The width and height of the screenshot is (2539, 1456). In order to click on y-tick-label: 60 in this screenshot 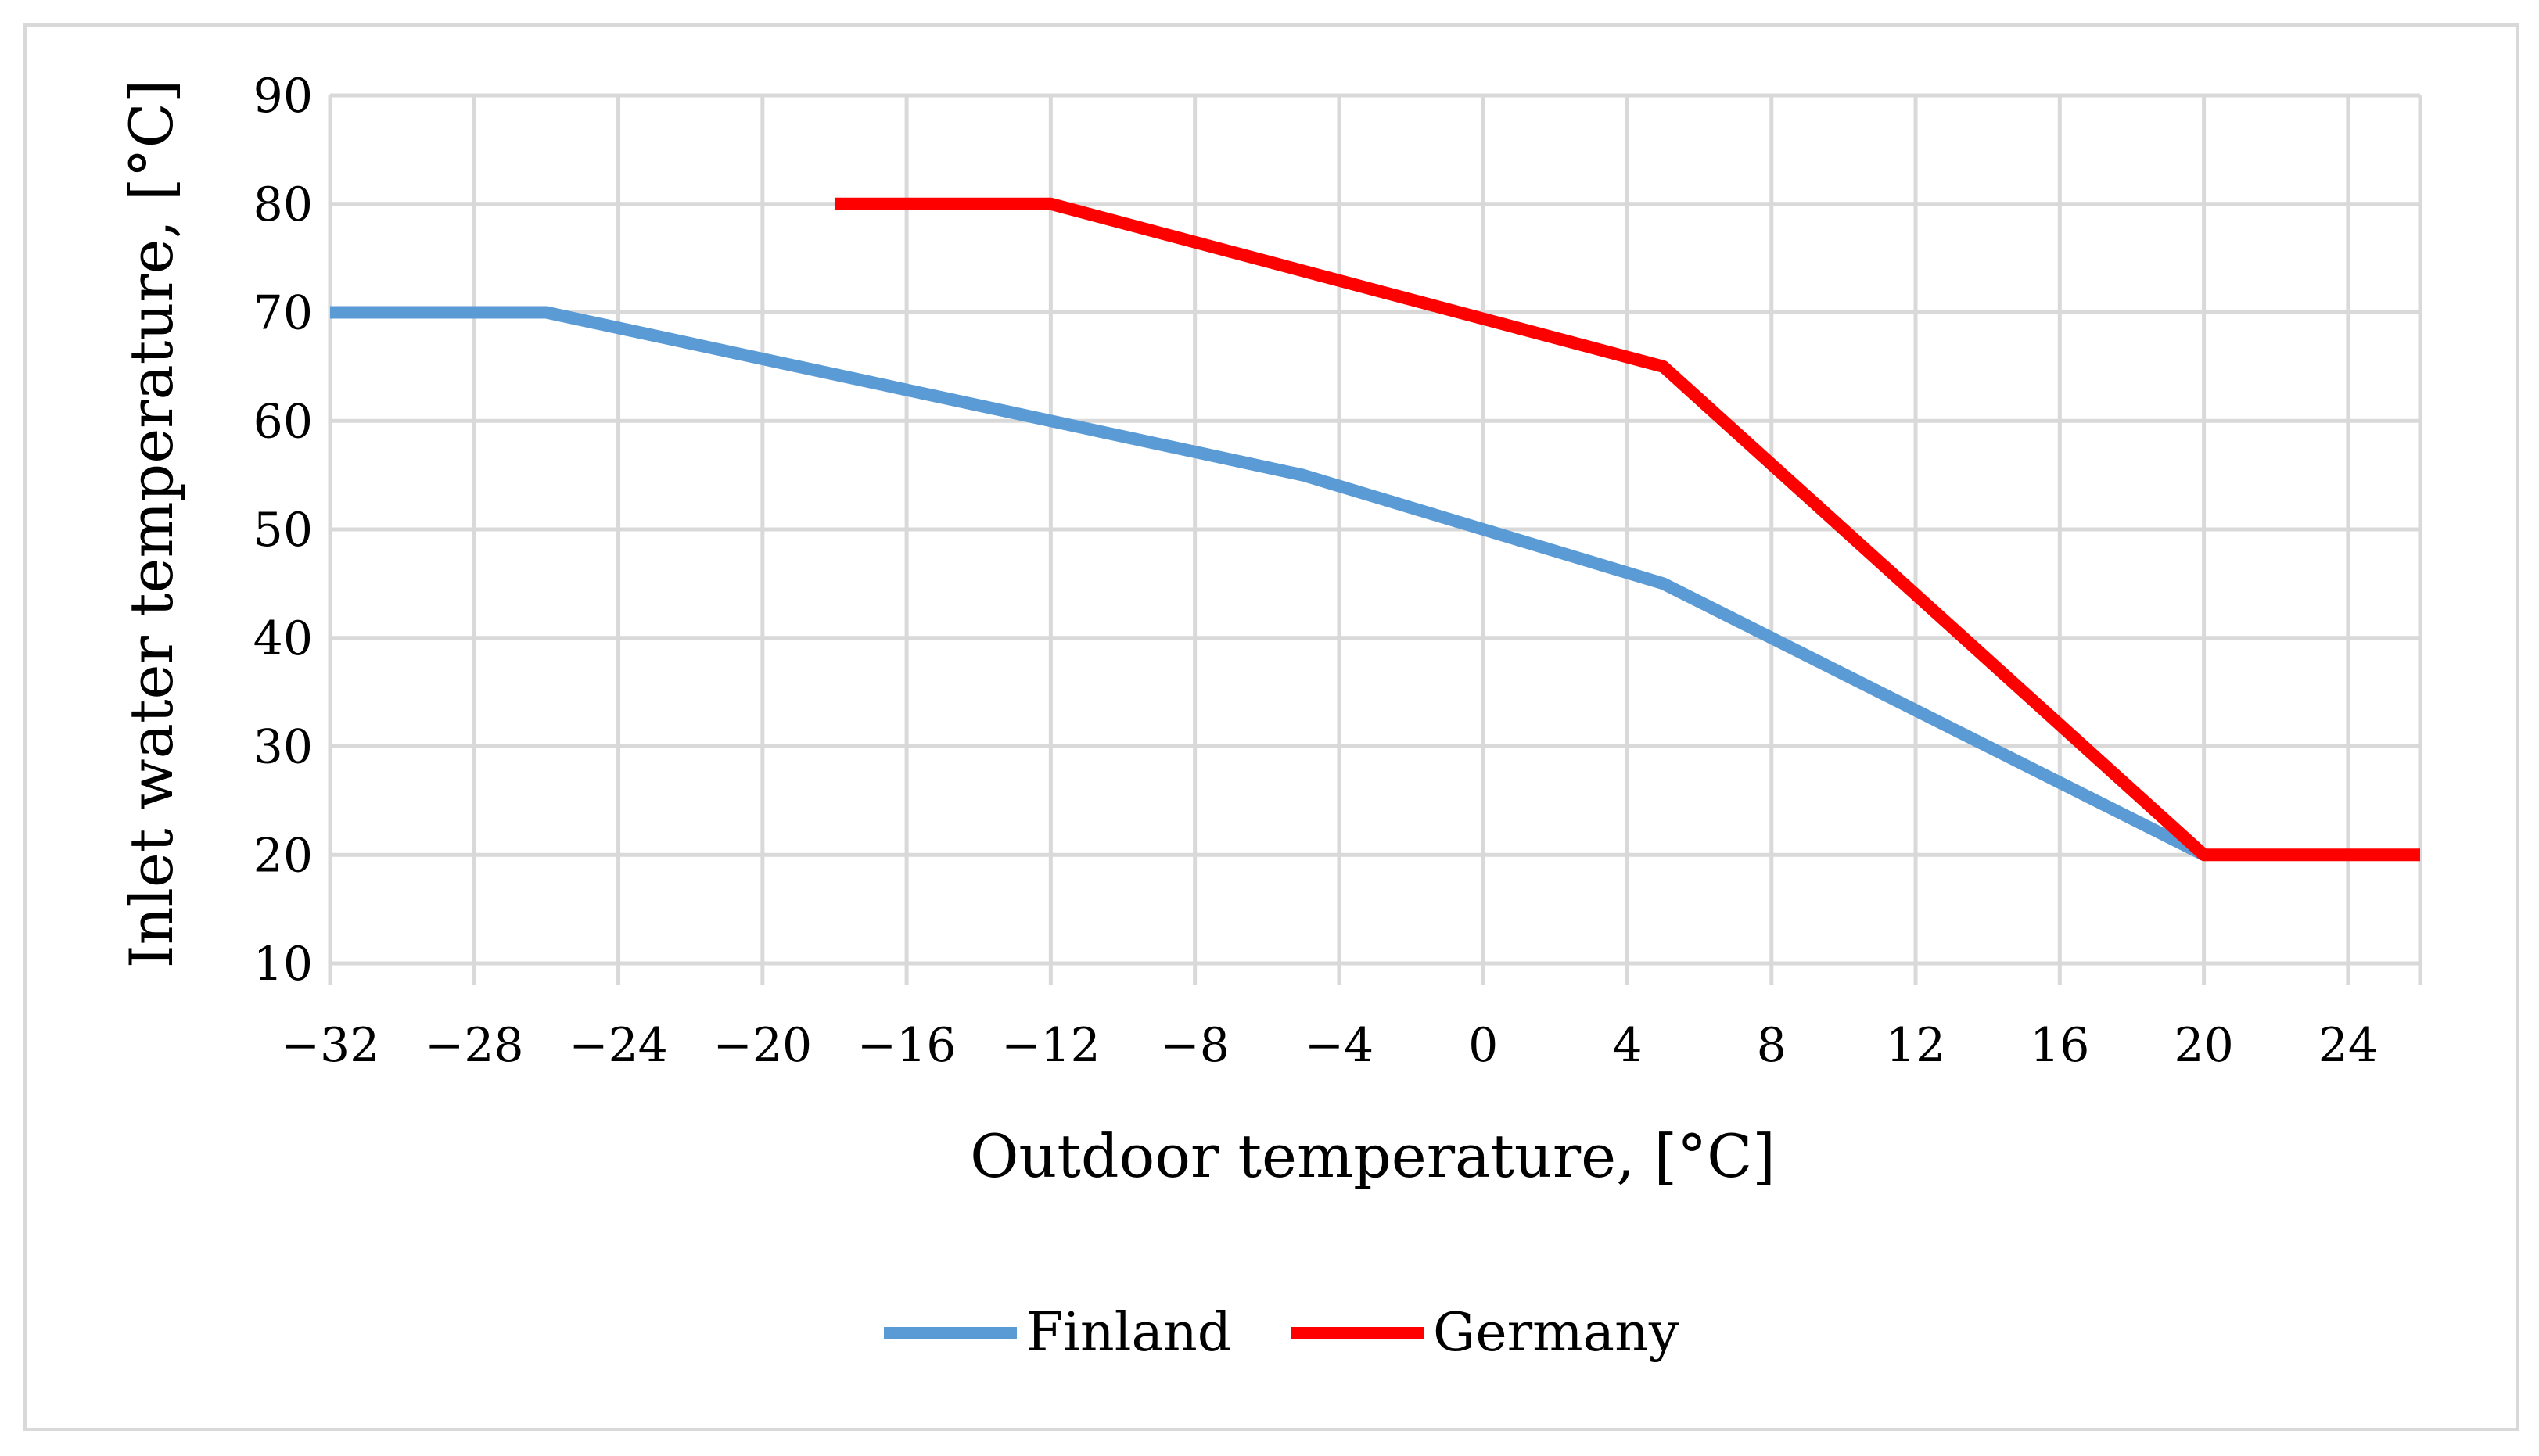, I will do `click(283, 421)`.